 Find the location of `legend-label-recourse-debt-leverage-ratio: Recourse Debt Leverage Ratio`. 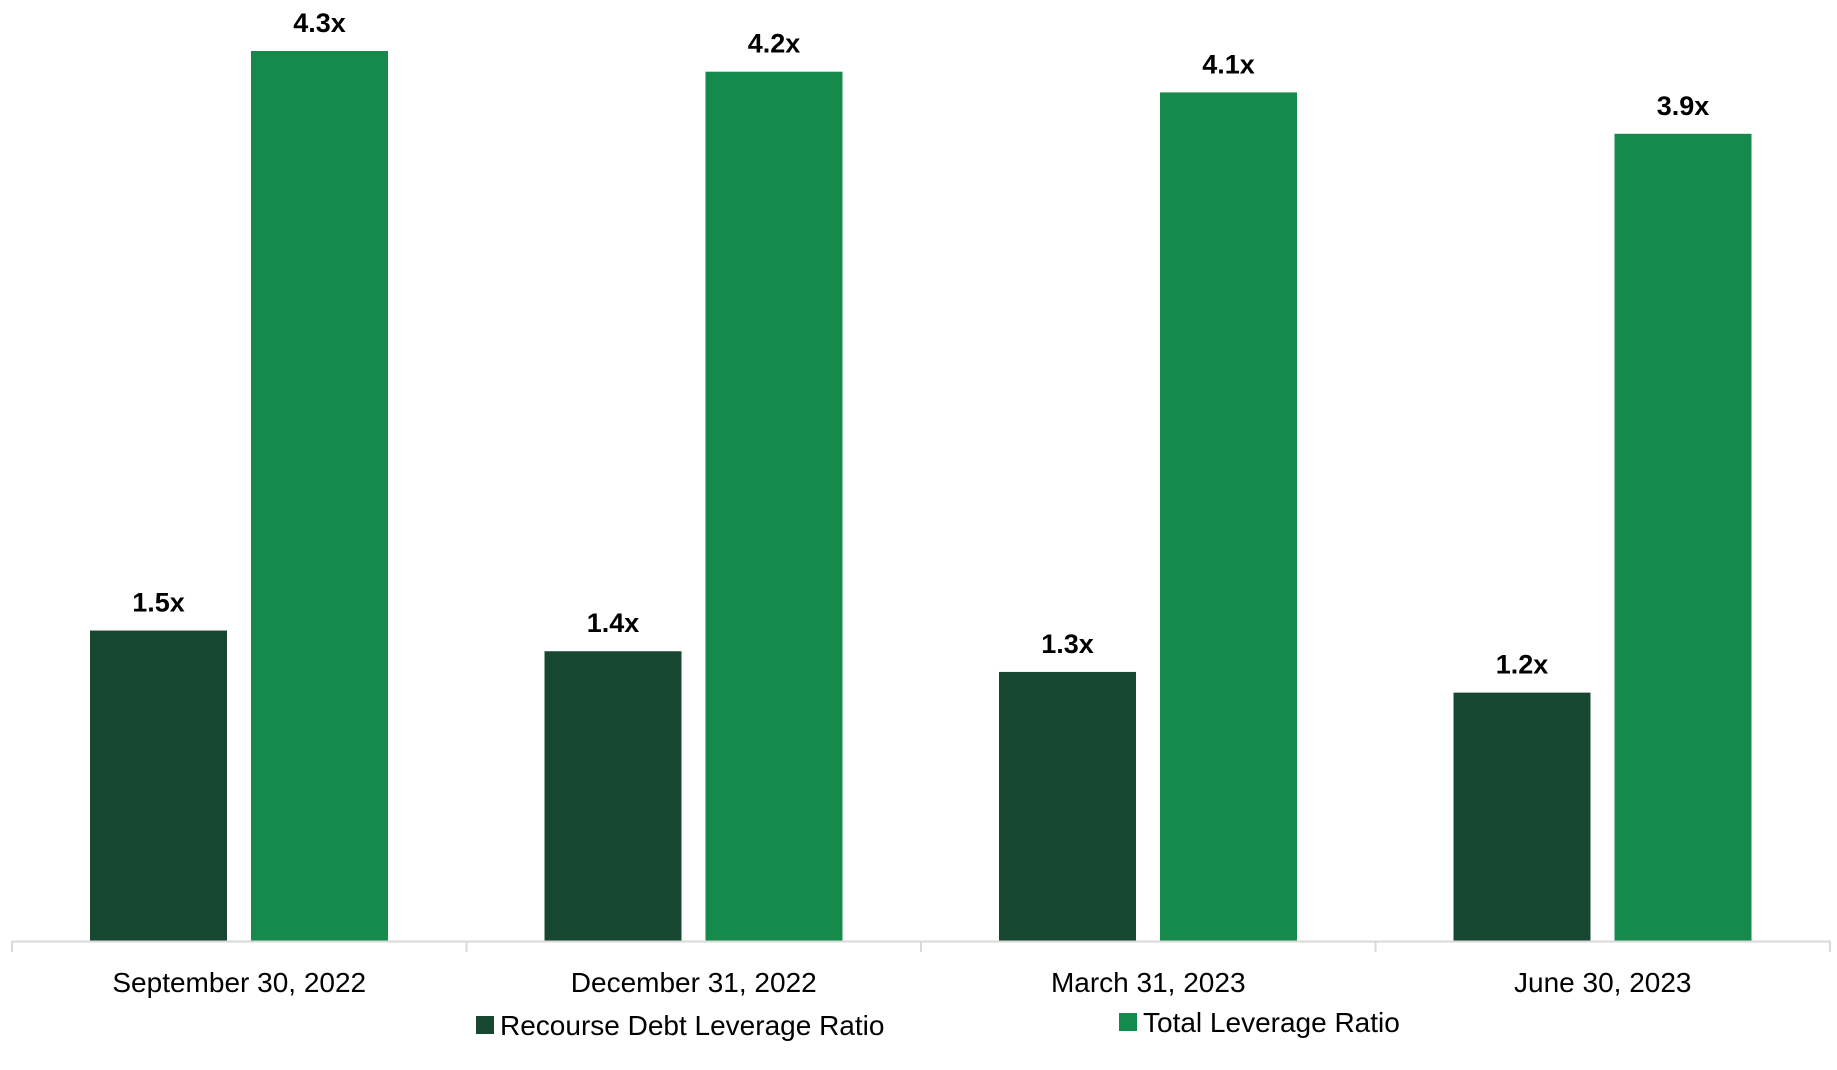

legend-label-recourse-debt-leverage-ratio: Recourse Debt Leverage Ratio is located at coordinates (692, 1025).